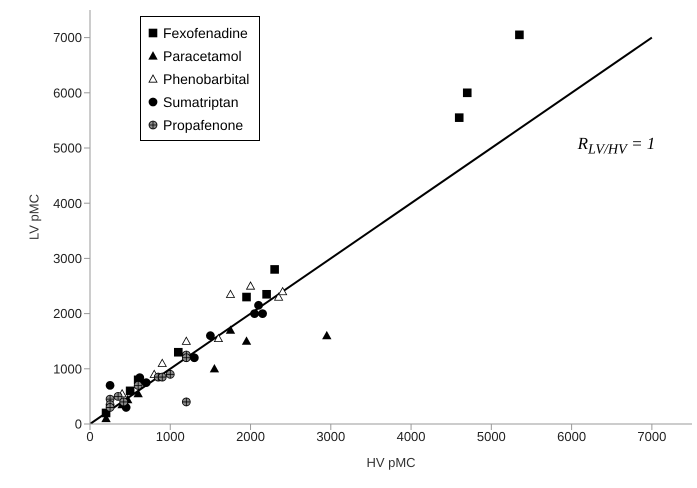 This screenshot has width=697, height=488. Describe the element at coordinates (205, 32) in the screenshot. I see `legend-label: Fexofenadine` at that location.